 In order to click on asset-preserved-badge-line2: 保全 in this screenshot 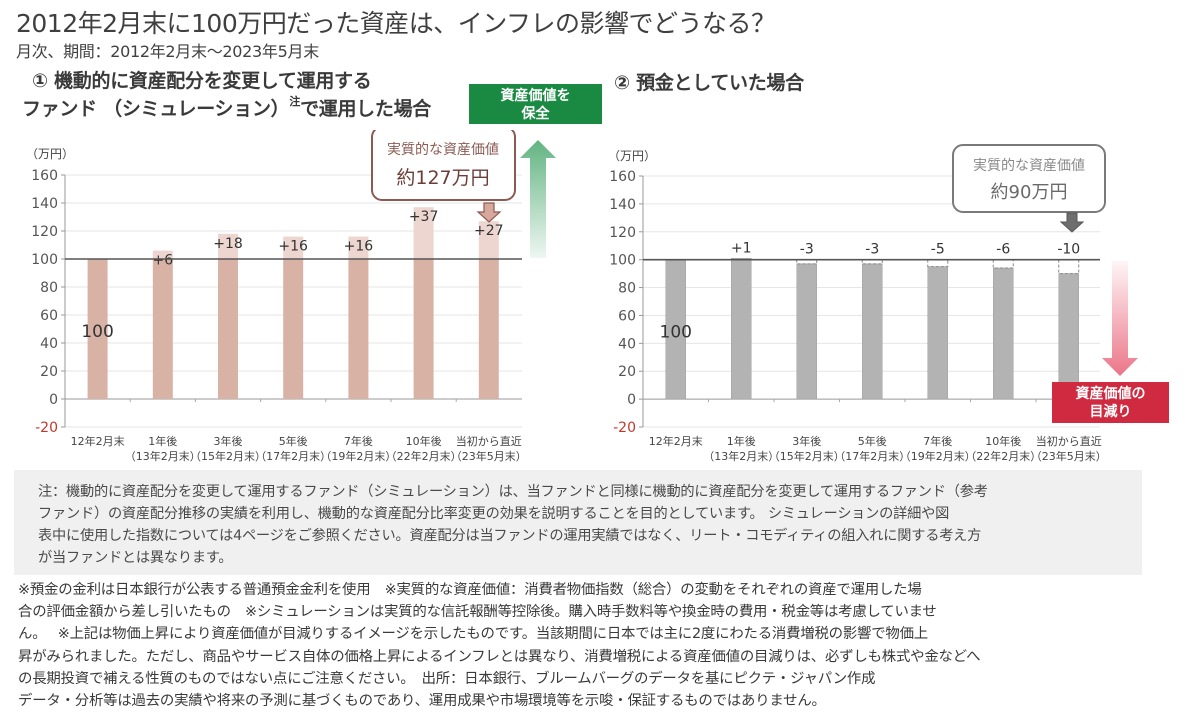, I will do `click(535, 114)`.